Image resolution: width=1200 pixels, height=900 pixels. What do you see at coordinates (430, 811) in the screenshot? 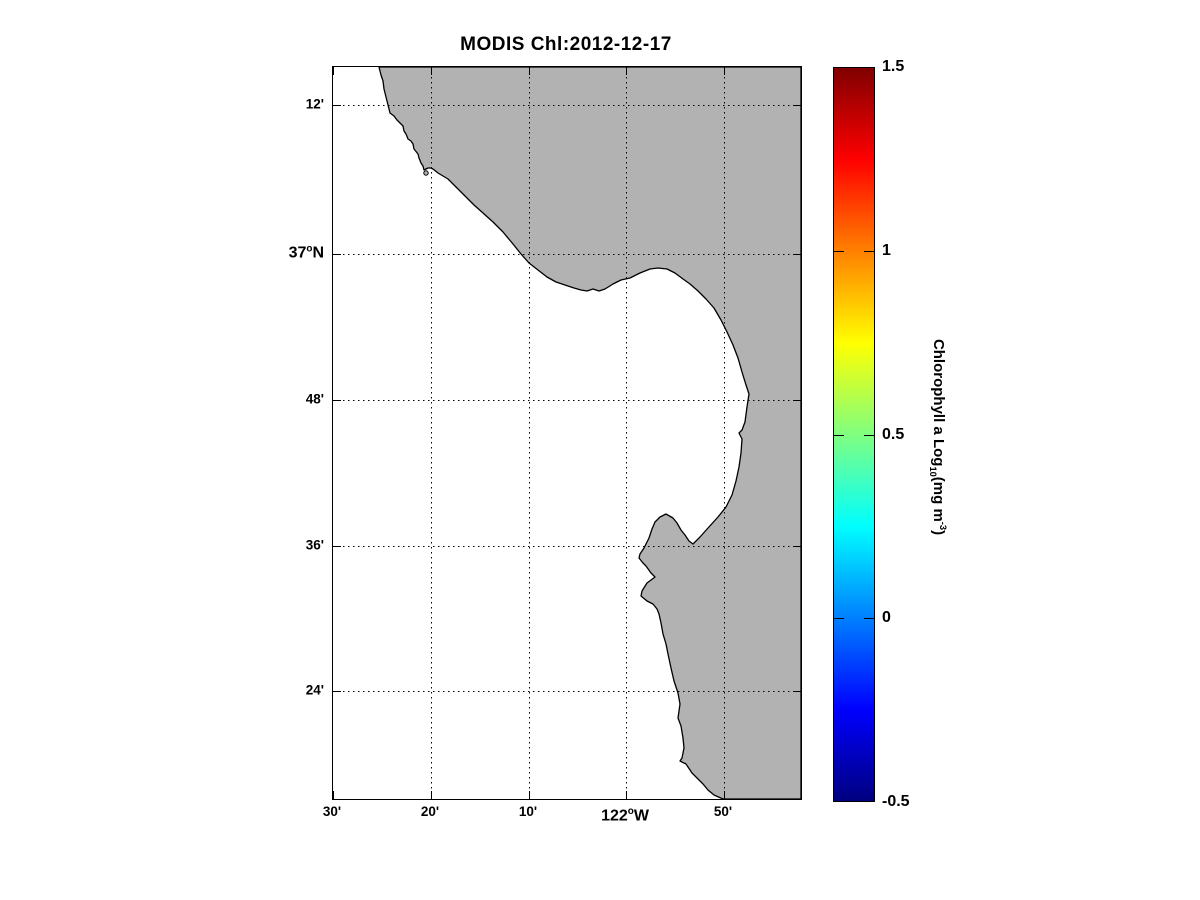
I see `x-tick-label: 20'` at bounding box center [430, 811].